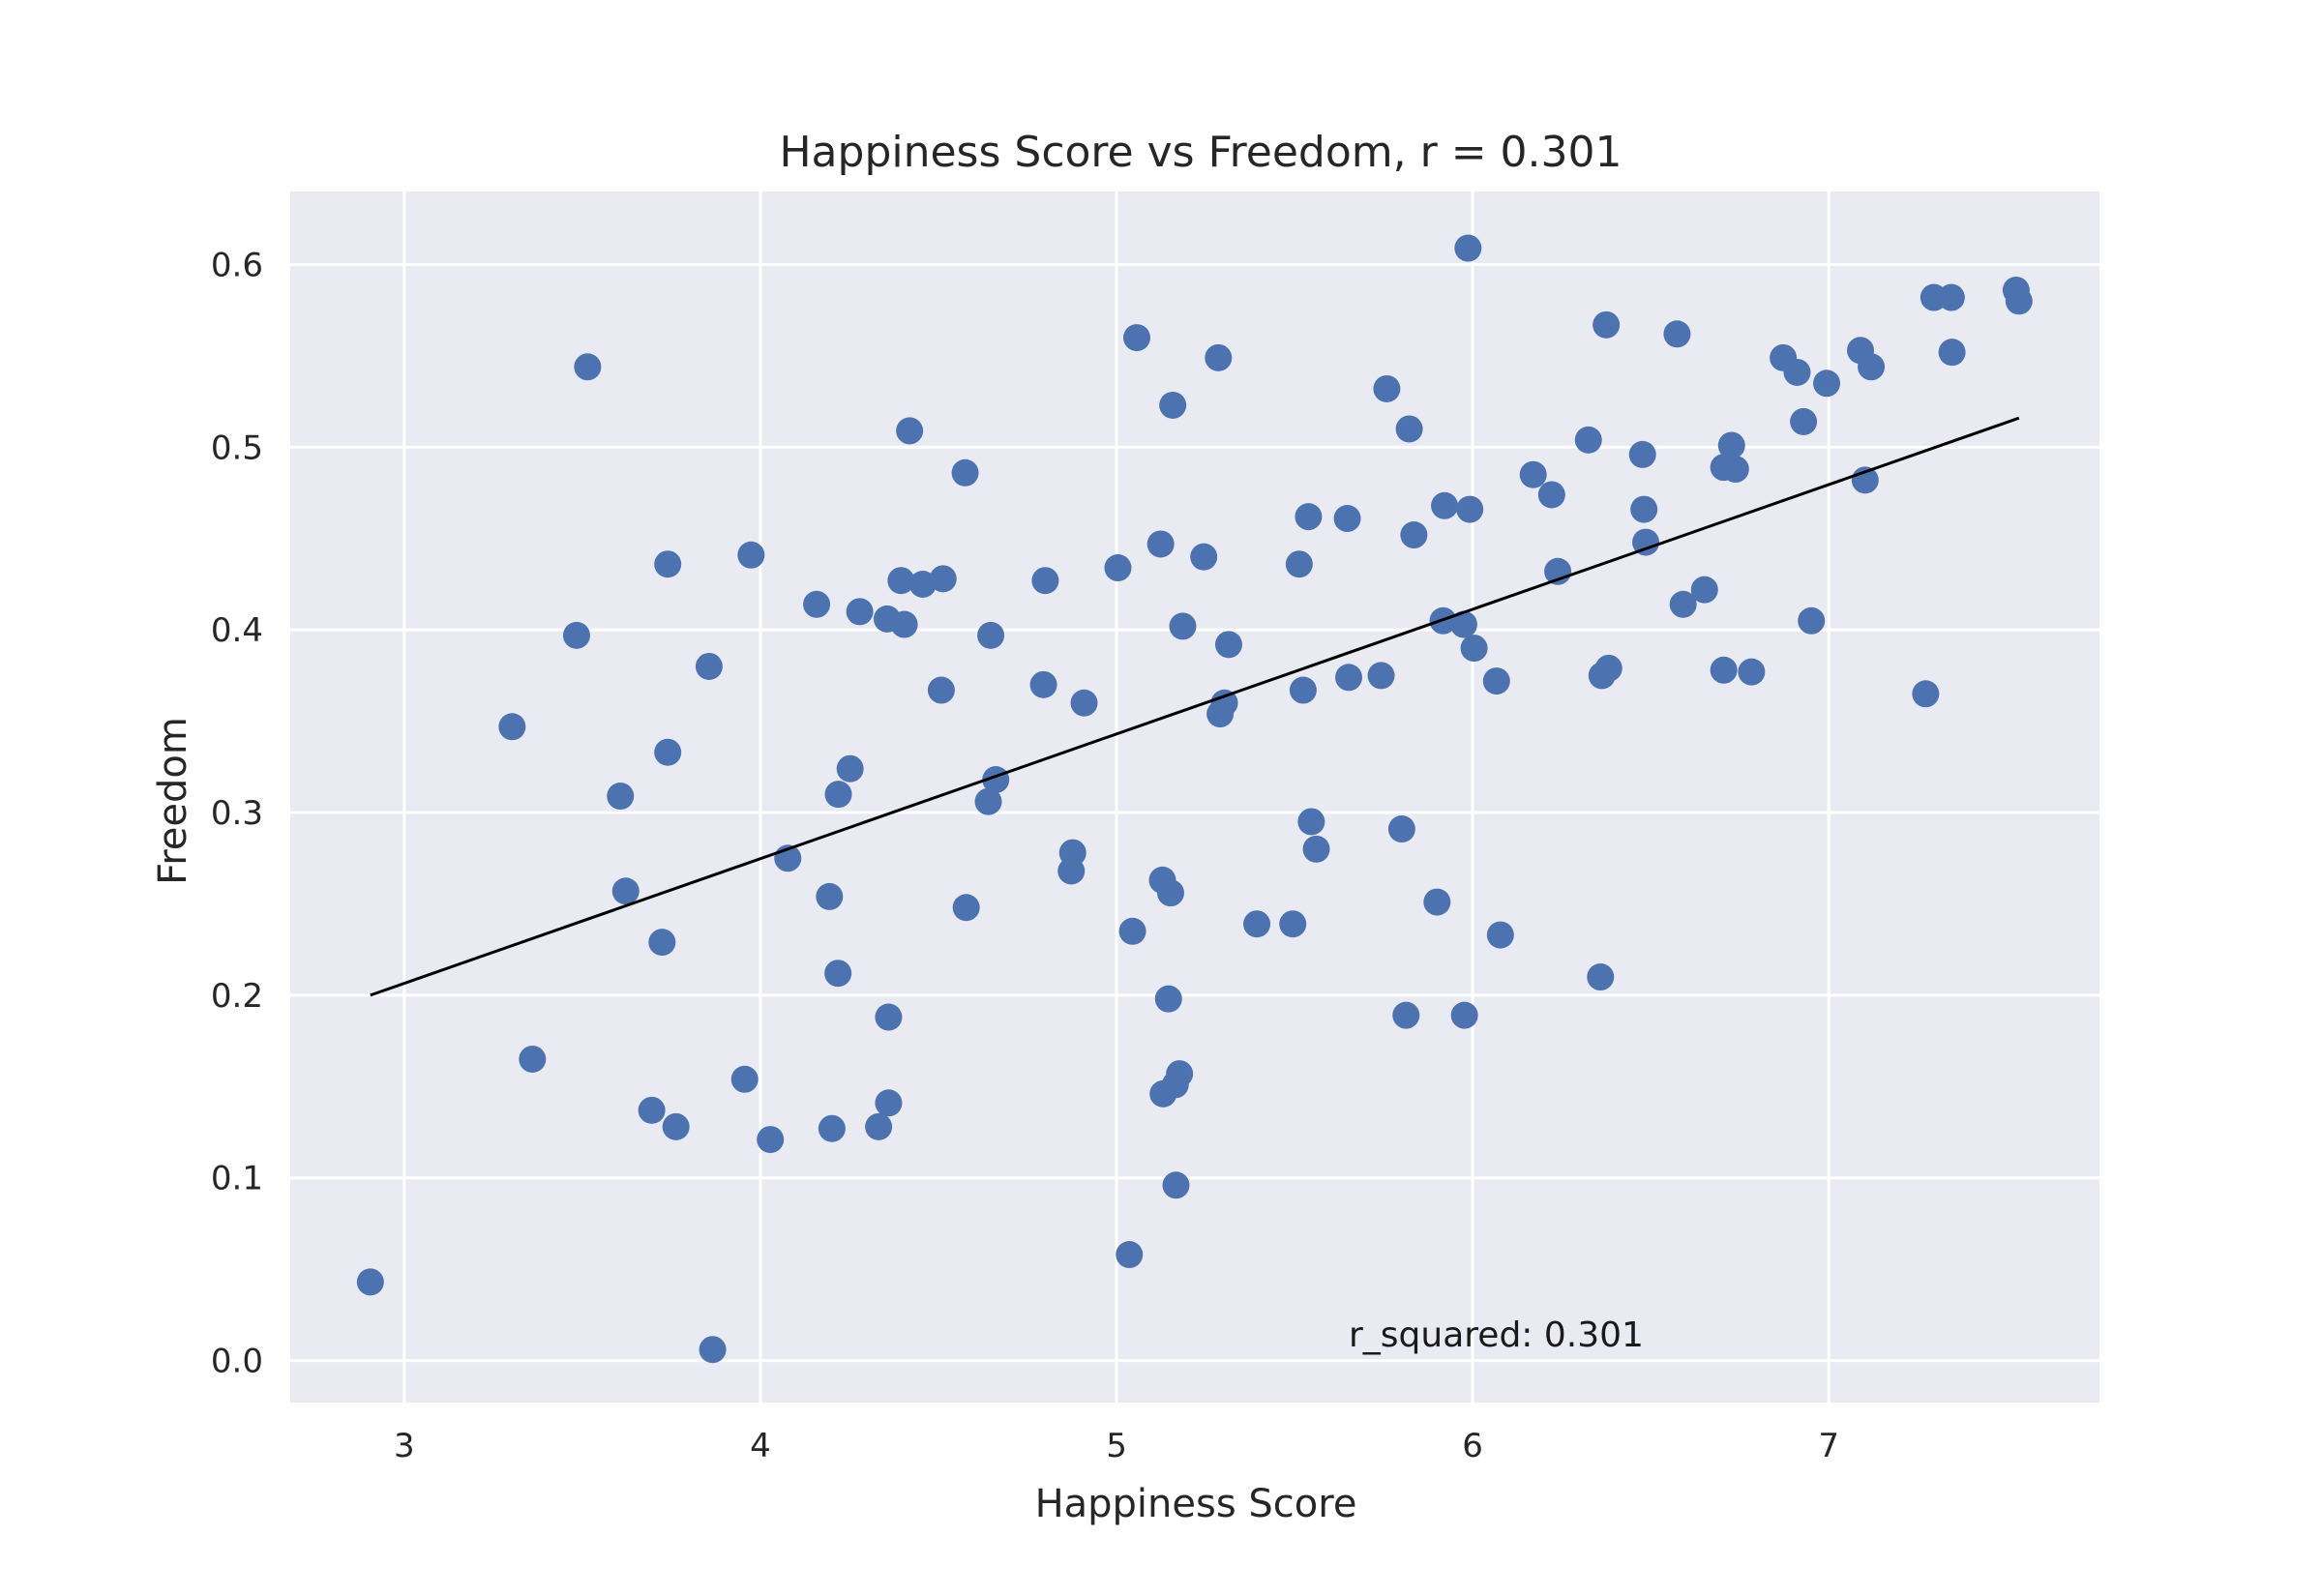  Describe the element at coordinates (404, 1446) in the screenshot. I see `x-tick-label: 3` at that location.